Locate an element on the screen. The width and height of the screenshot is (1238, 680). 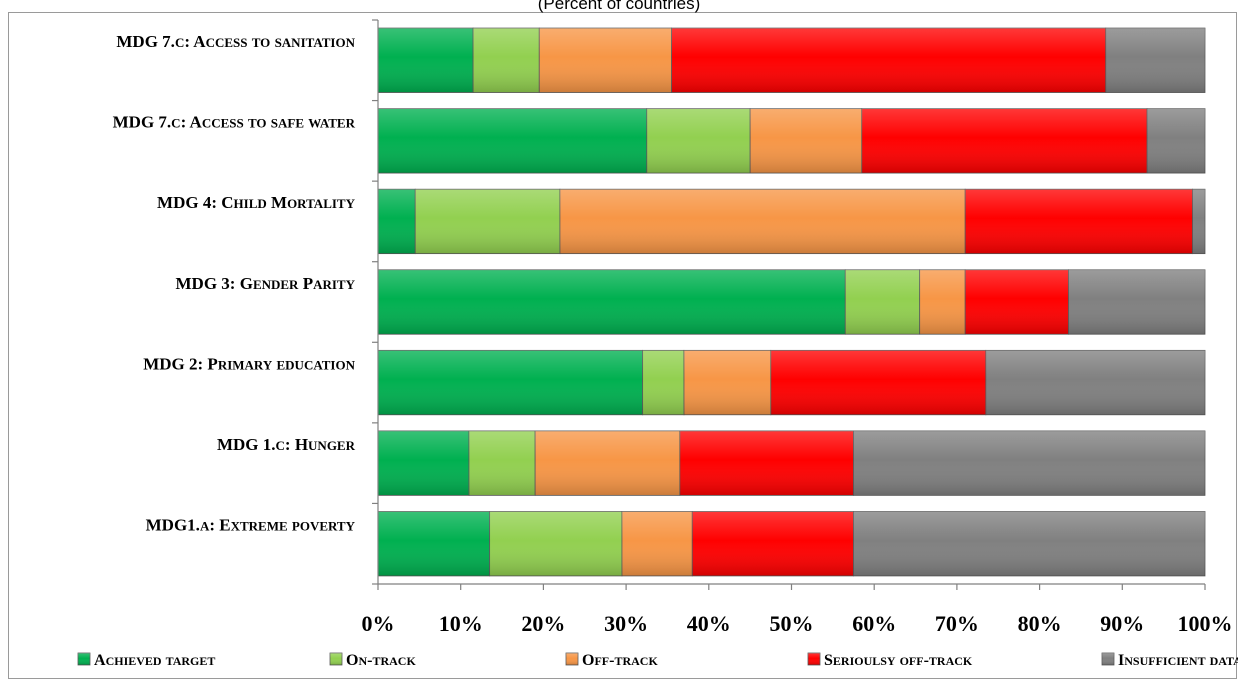
bar-mdg-7-c-access-to-safe-water-achieved-target is located at coordinates (512, 141).